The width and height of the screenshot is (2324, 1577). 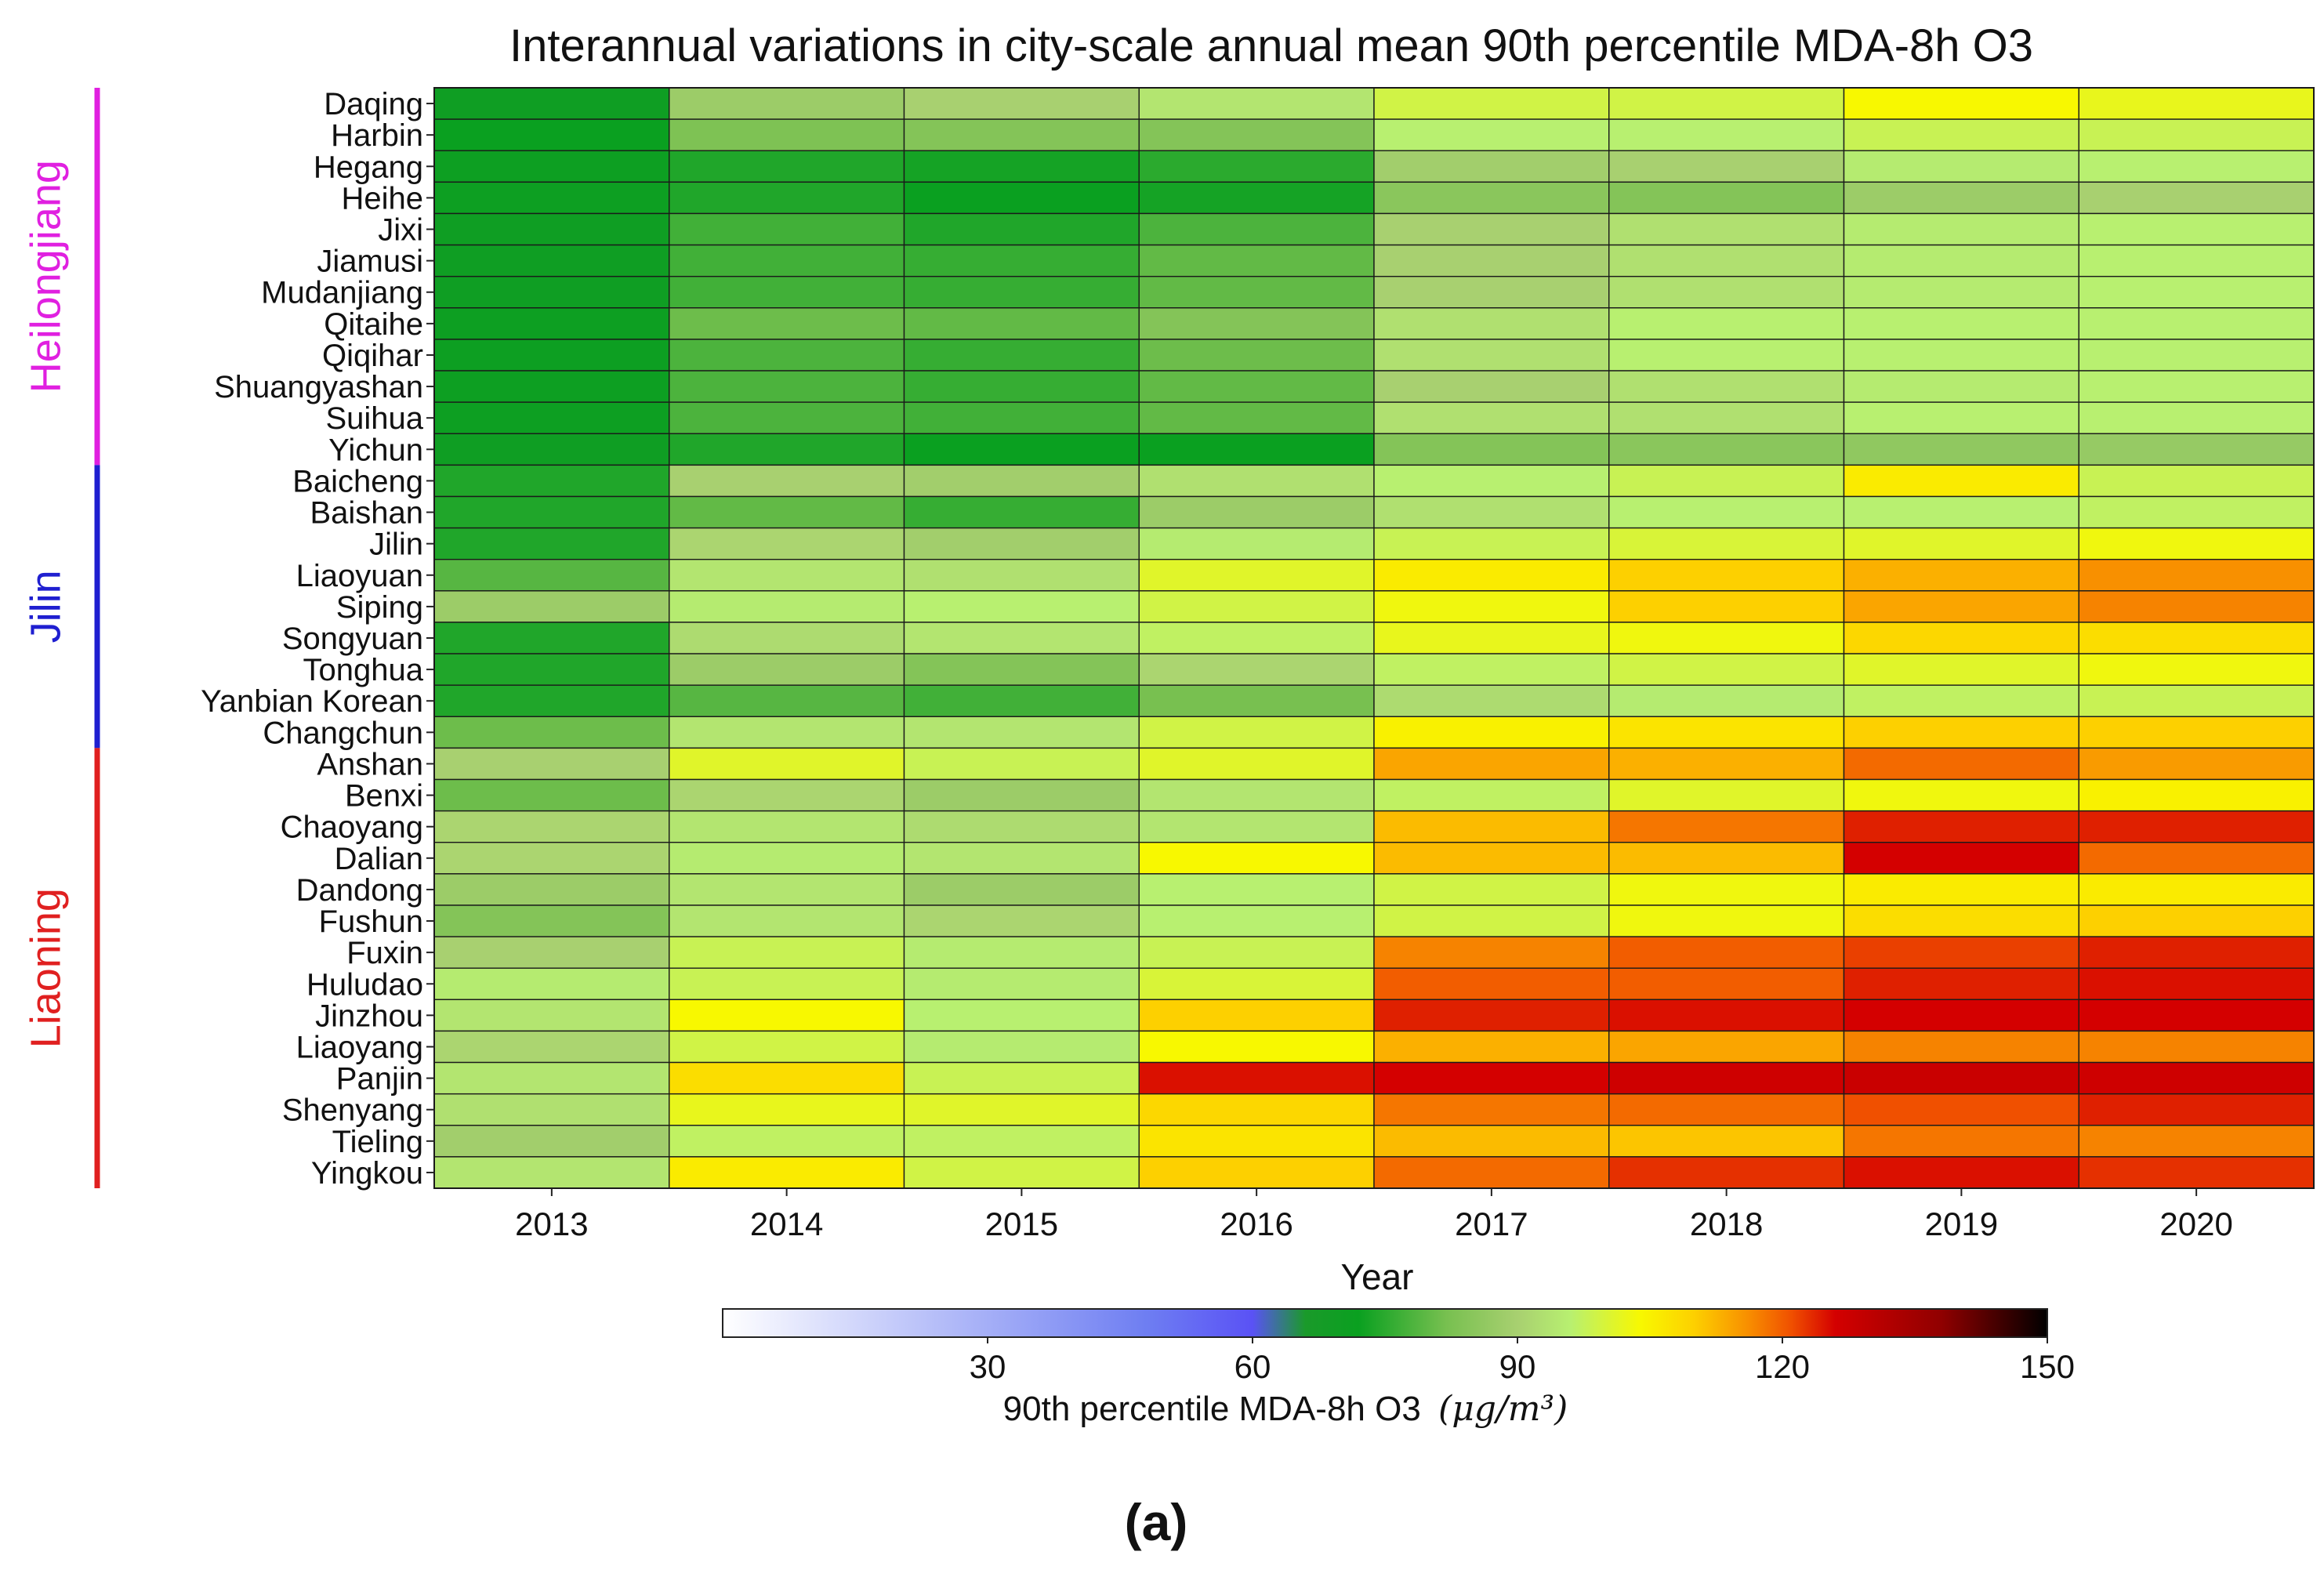 I want to click on y-tick-label: Shenyang, so click(x=352, y=1110).